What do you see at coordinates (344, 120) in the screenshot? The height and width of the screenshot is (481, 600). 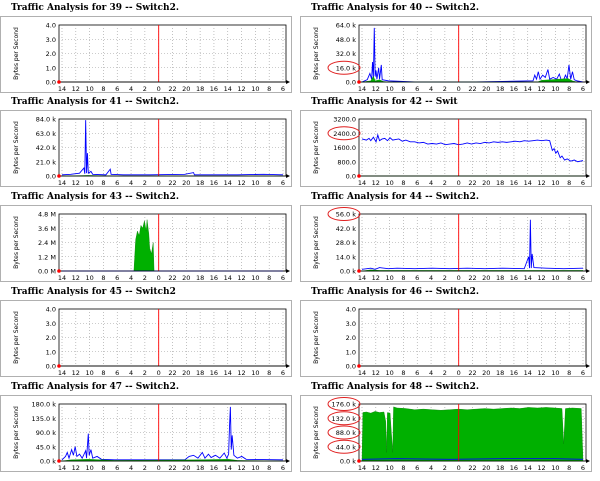 I see `y-tick-label: 3200.0` at bounding box center [344, 120].